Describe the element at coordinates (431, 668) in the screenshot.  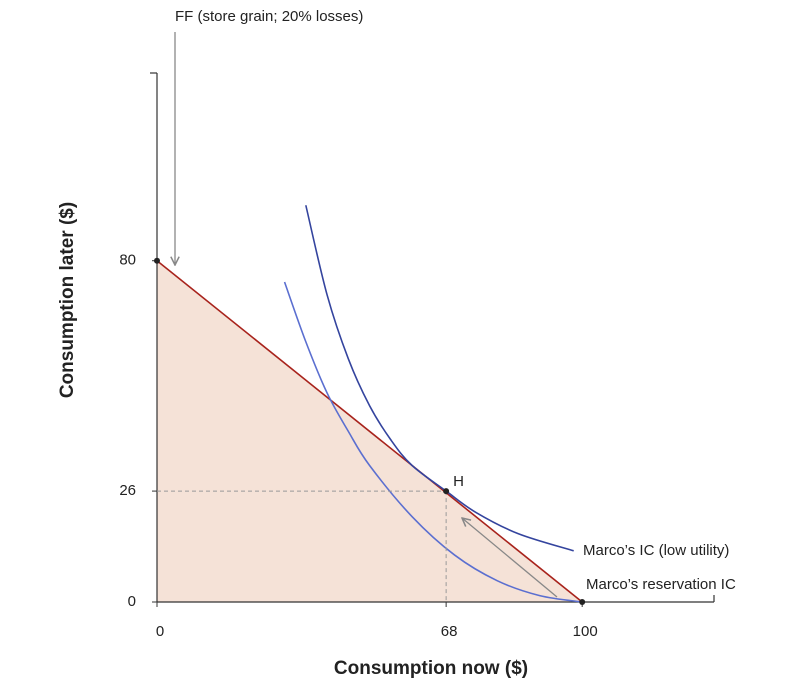
I see `x-axis-title: Consumption now ($)` at that location.